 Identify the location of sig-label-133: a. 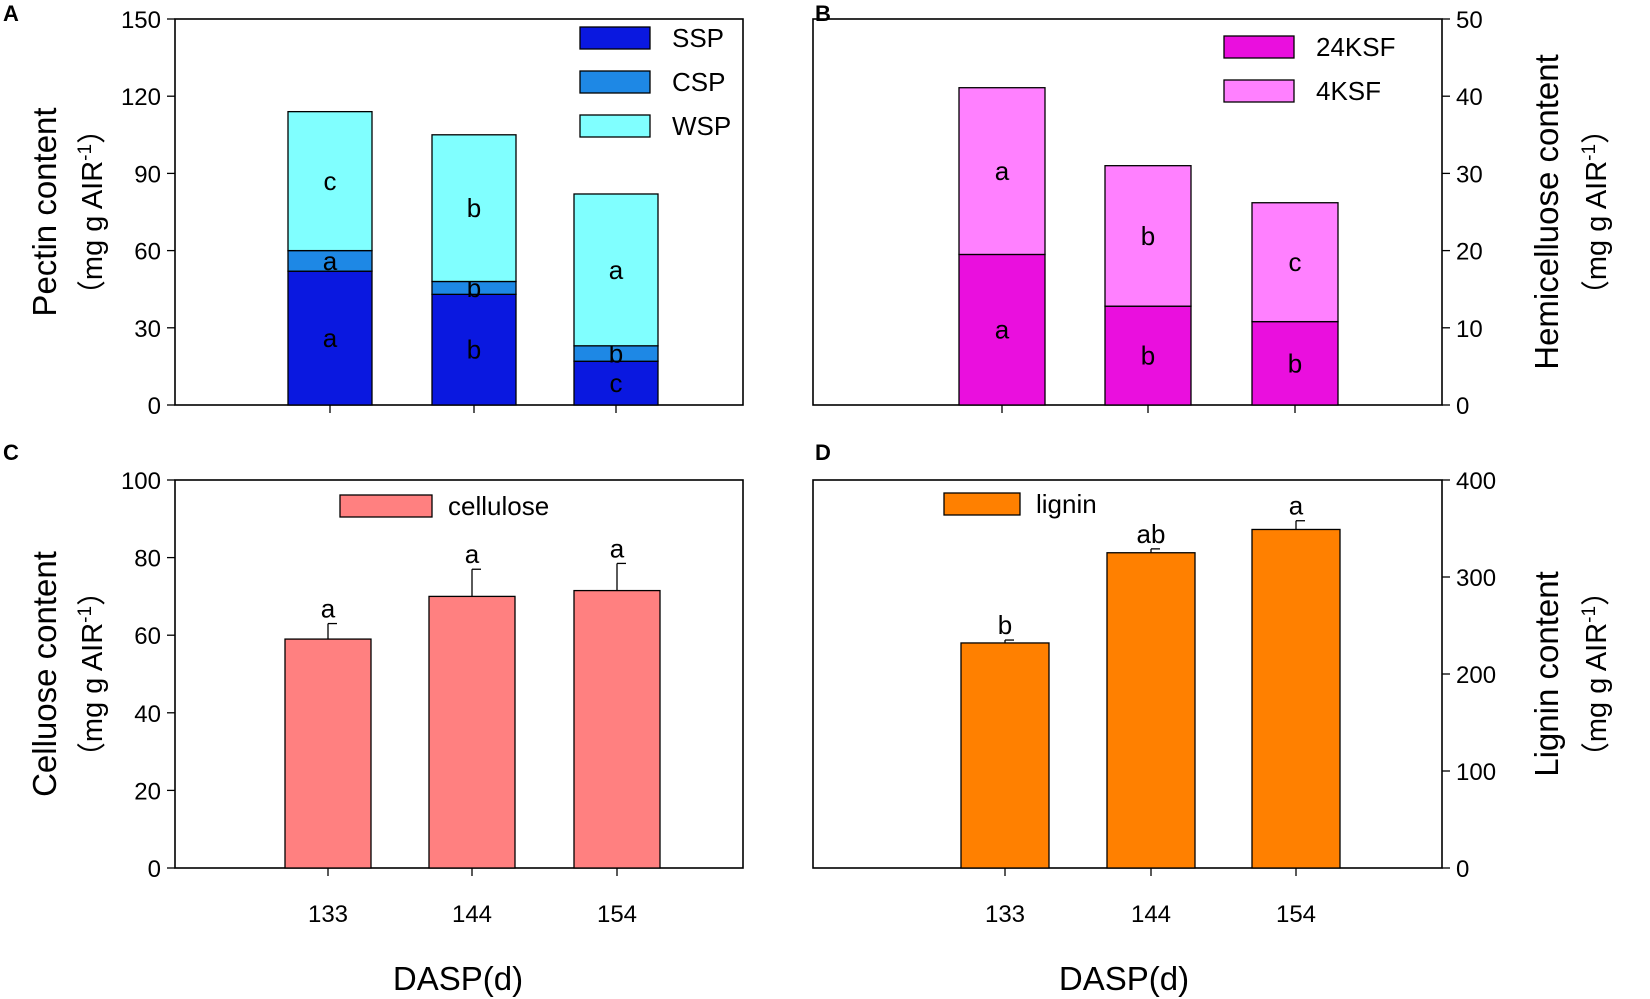
(328, 609).